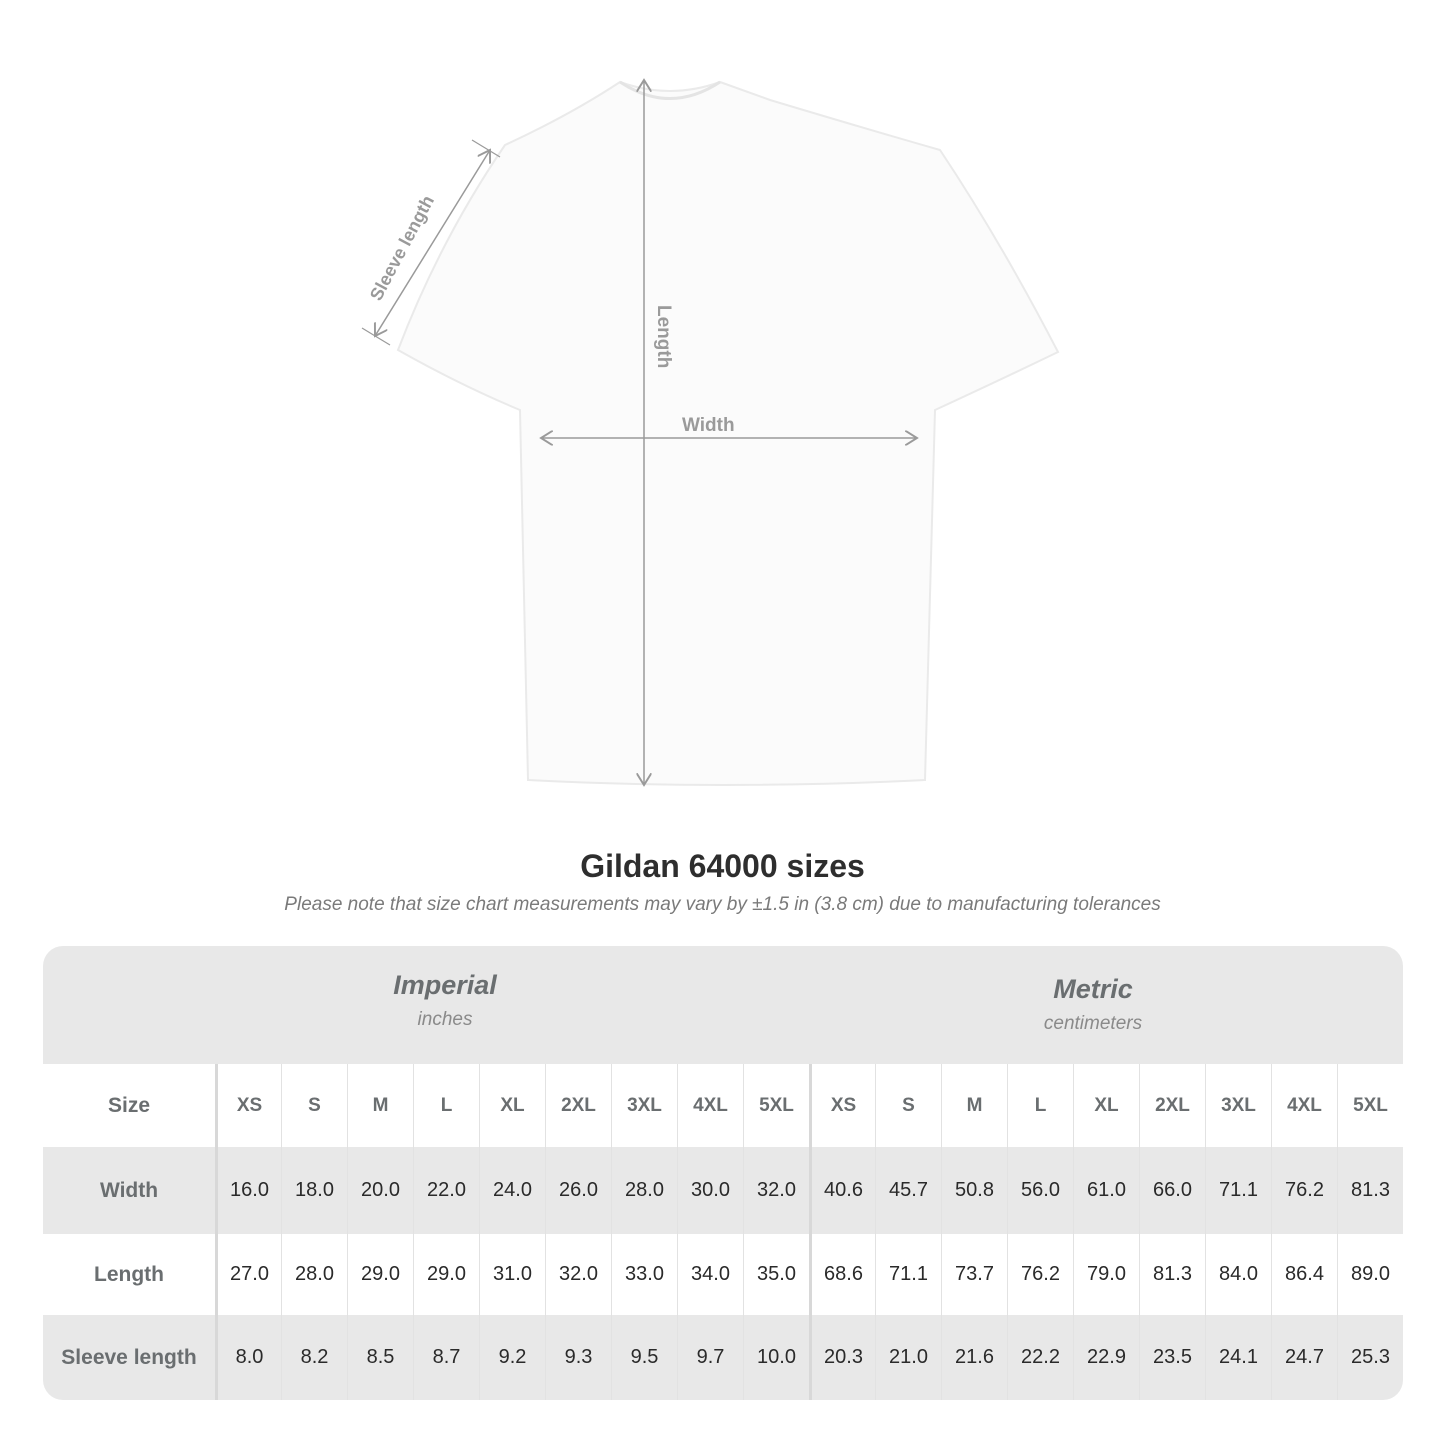  Describe the element at coordinates (432, 243) in the screenshot. I see `sleeve-arrow` at that location.